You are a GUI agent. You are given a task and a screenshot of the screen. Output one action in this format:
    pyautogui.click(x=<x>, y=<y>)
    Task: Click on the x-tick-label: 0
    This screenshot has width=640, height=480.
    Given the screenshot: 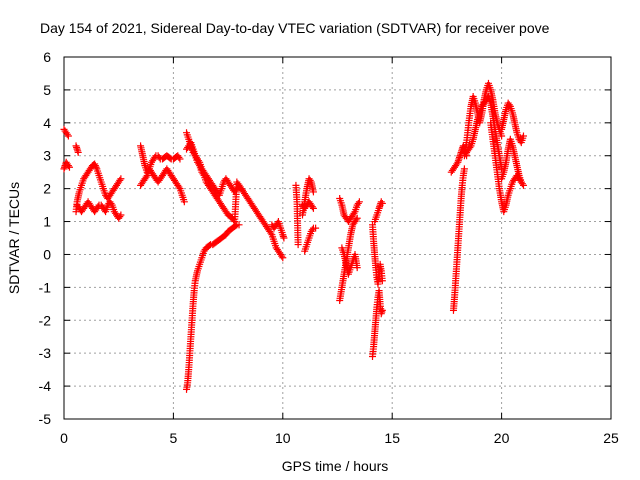 What is the action you would take?
    pyautogui.click(x=64, y=438)
    